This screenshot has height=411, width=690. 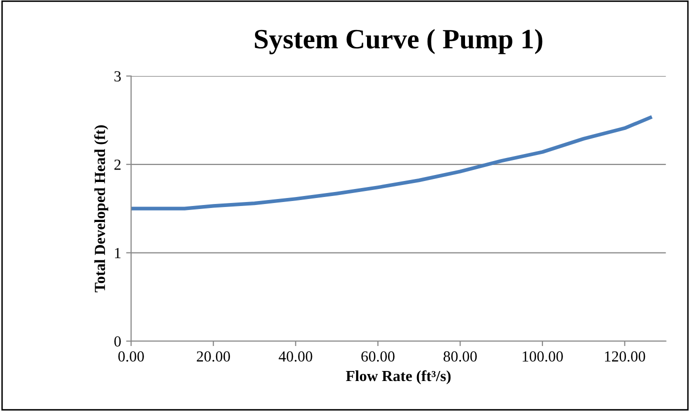 What do you see at coordinates (117, 341) in the screenshot?
I see `y-tick-label: 0` at bounding box center [117, 341].